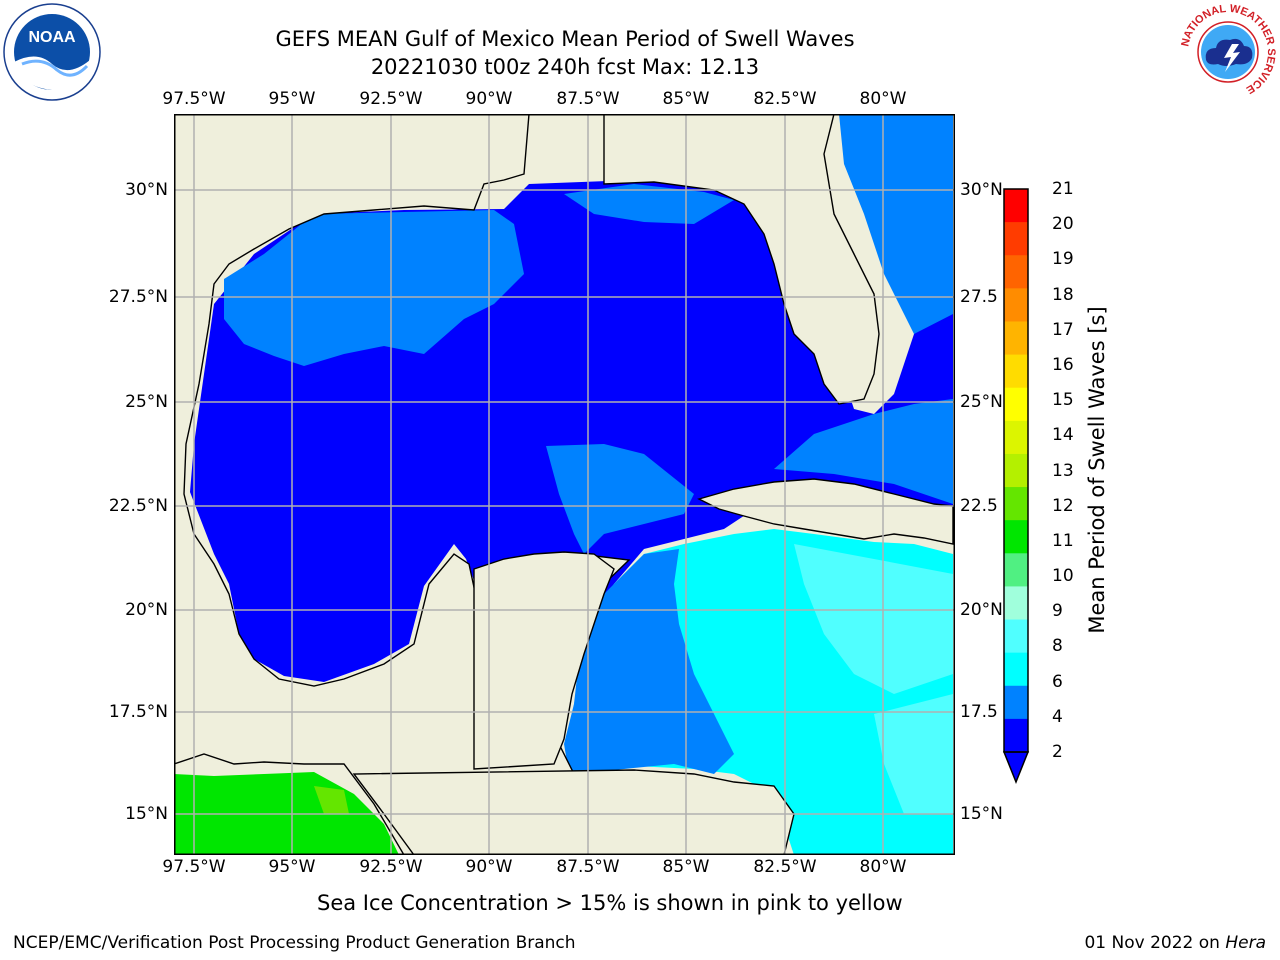  Describe the element at coordinates (896, 224) in the screenshot. I see `swell-patch-atlantic` at that location.